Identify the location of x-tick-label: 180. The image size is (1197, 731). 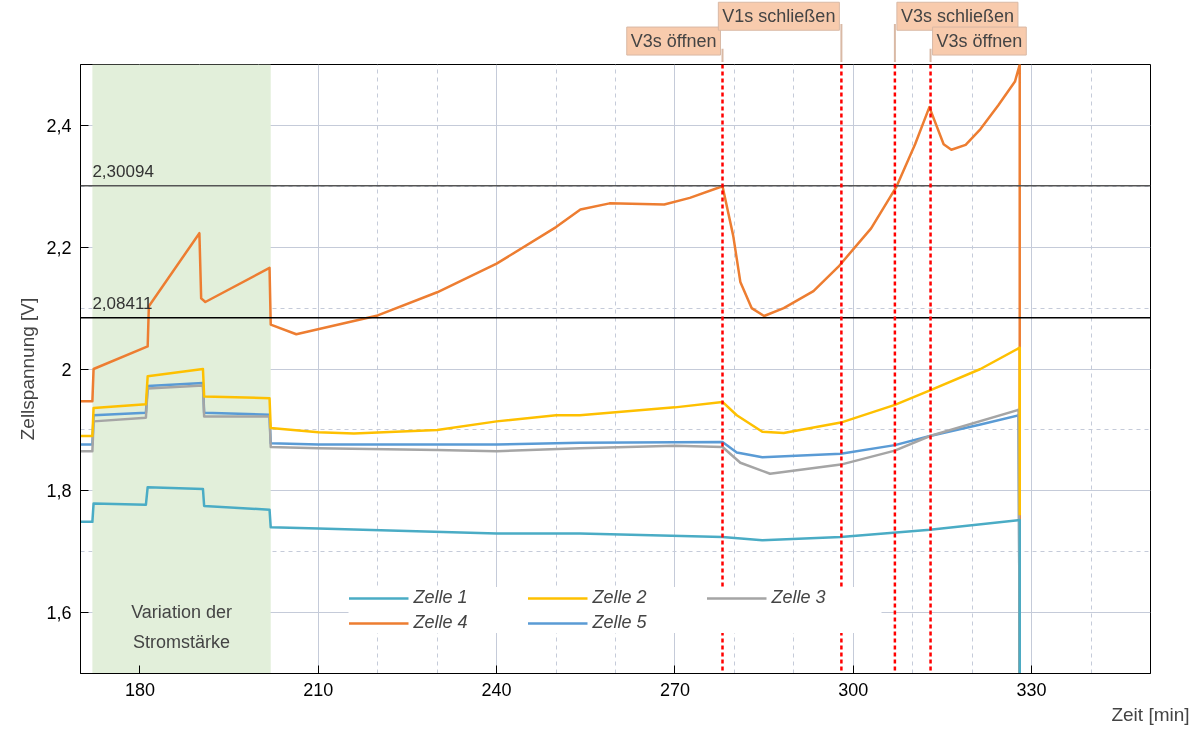
(139, 689).